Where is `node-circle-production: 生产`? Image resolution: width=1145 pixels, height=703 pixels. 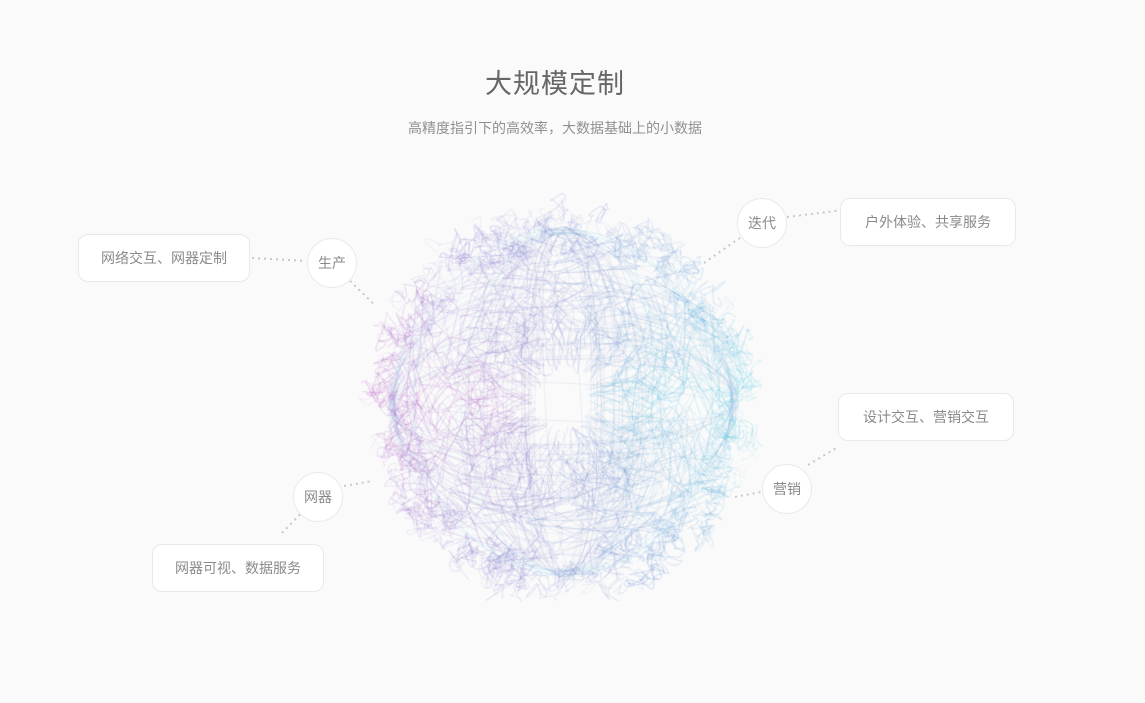 node-circle-production: 生产 is located at coordinates (332, 263).